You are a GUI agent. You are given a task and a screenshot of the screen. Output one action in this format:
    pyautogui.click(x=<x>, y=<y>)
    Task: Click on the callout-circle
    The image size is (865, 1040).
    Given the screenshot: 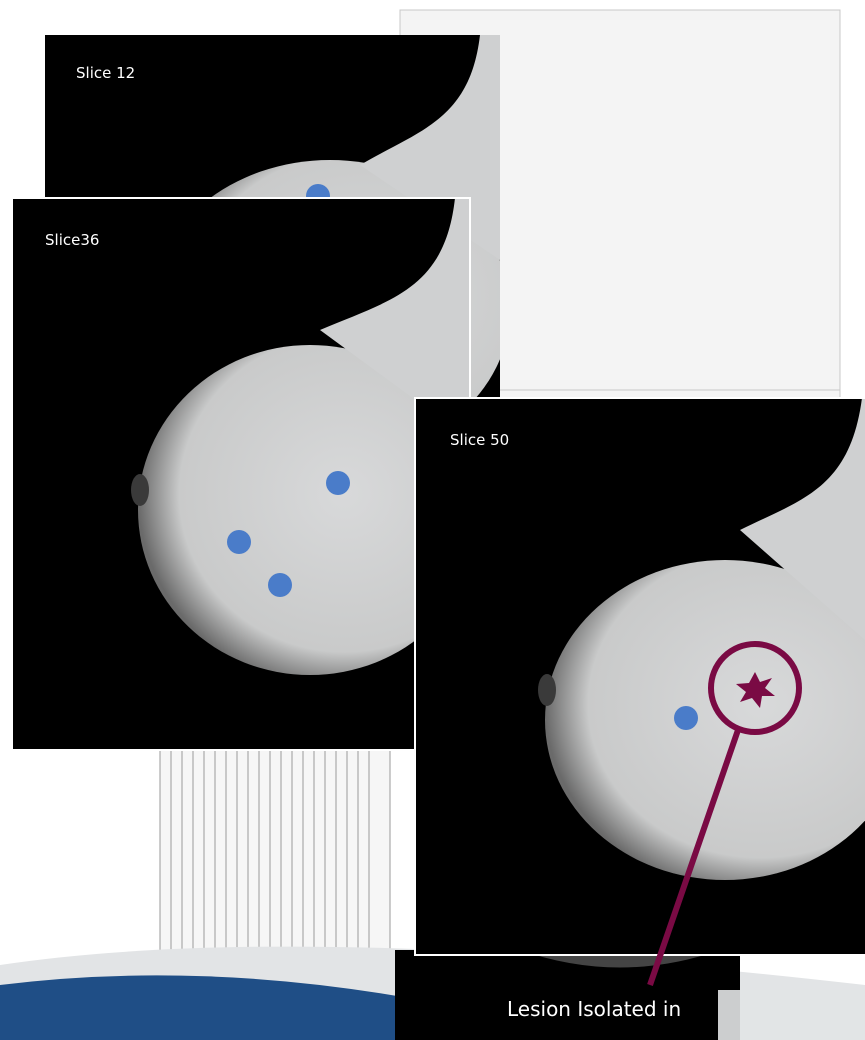 What is the action you would take?
    pyautogui.click(x=755, y=688)
    